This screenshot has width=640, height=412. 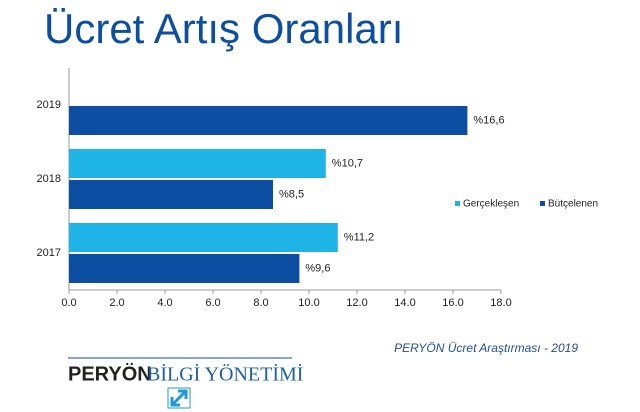 I want to click on value-label: %10,7, so click(x=347, y=163).